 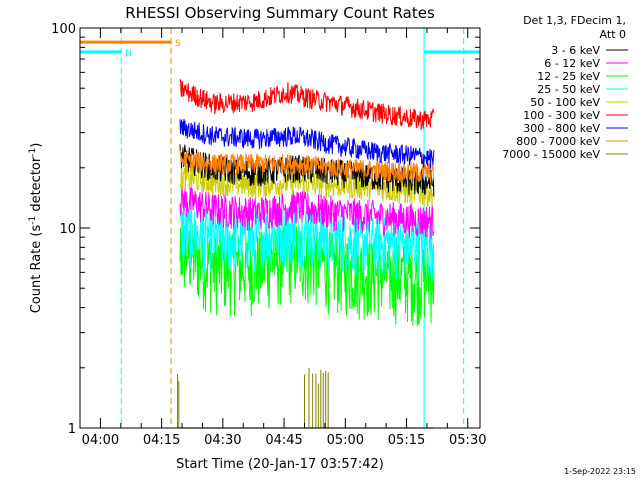 I want to click on legend-label: 7000 - 15000 keV, so click(x=551, y=154).